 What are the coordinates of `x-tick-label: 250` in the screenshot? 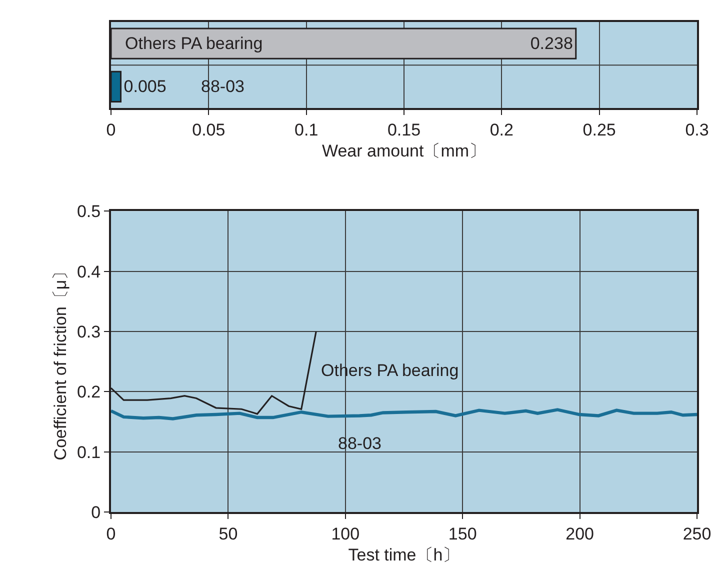 It's located at (697, 534).